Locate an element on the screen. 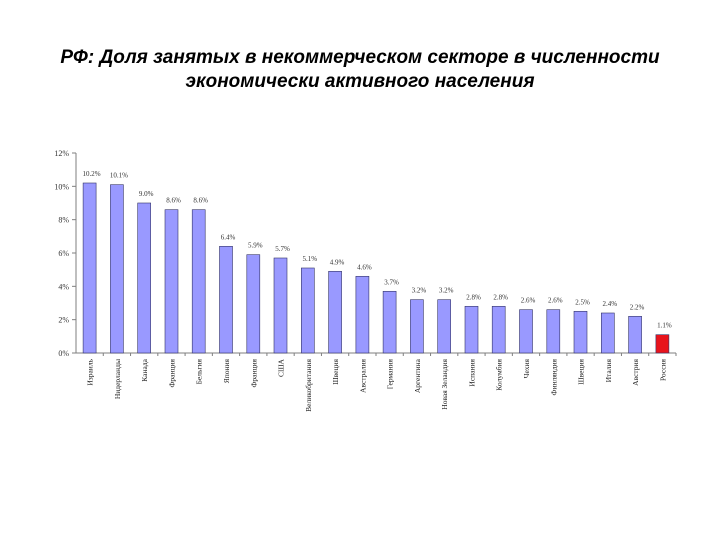 This screenshot has height=540, width=720. y-tick-label: 6% is located at coordinates (63, 253).